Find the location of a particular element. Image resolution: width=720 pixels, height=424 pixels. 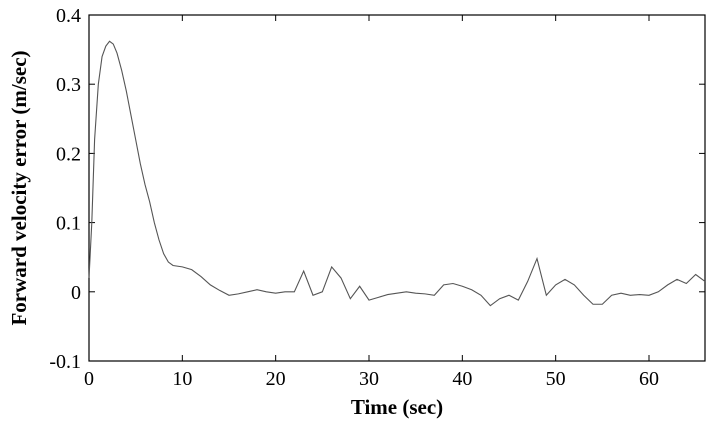

y-tick-label: 0 is located at coordinates (76, 293).